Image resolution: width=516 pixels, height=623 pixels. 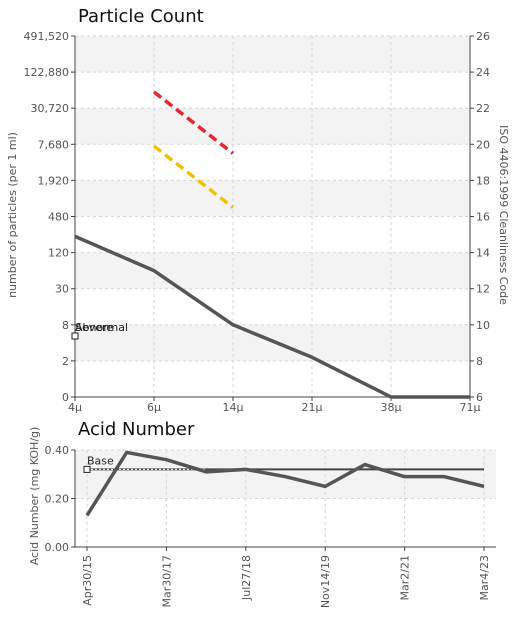 What do you see at coordinates (57, 547) in the screenshot?
I see `y-tick-label: 0.00` at bounding box center [57, 547].